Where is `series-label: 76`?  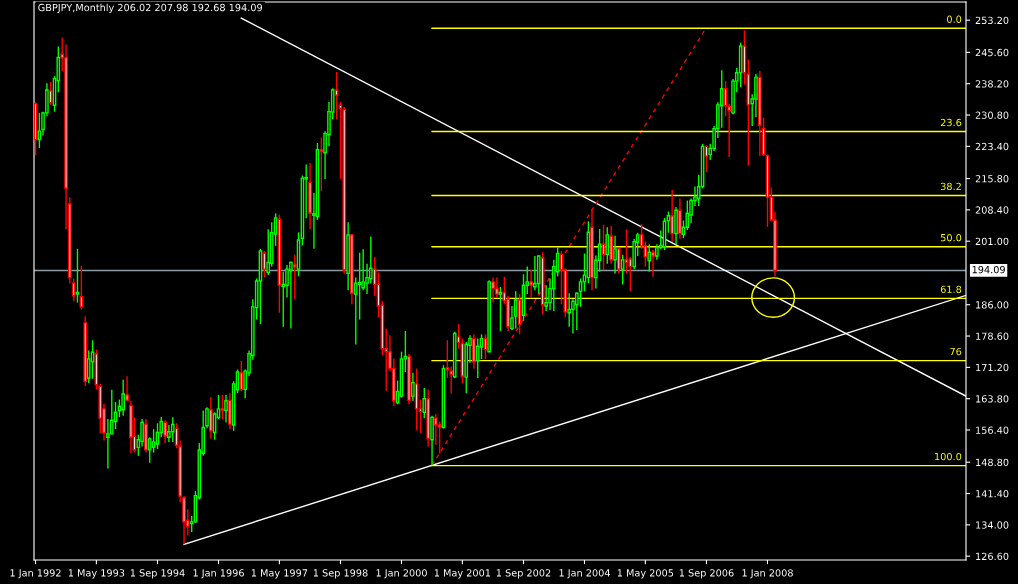
series-label: 76 is located at coordinates (956, 351).